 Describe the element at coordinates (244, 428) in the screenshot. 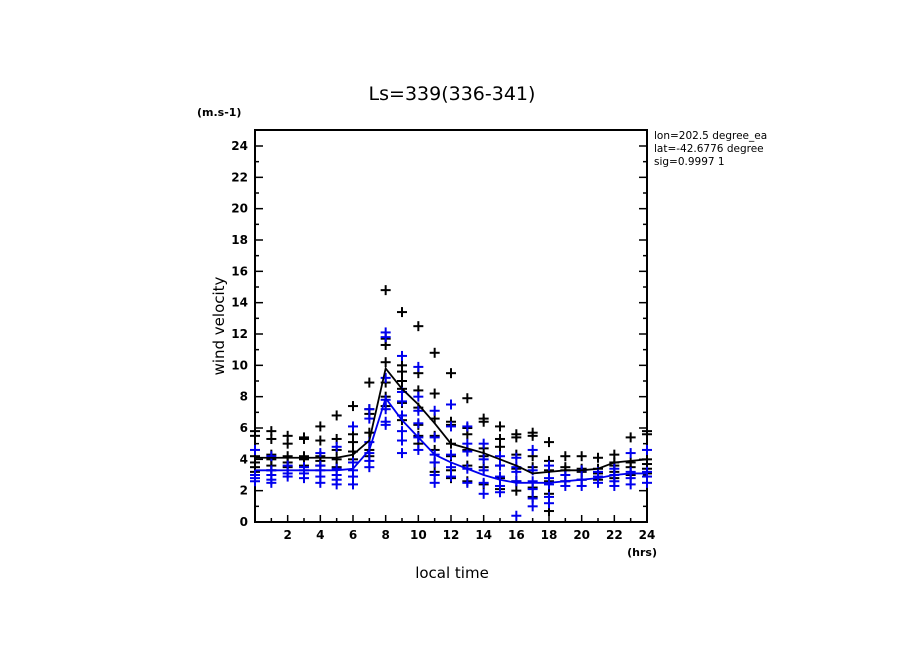

I see `y-tick-label: 6` at that location.